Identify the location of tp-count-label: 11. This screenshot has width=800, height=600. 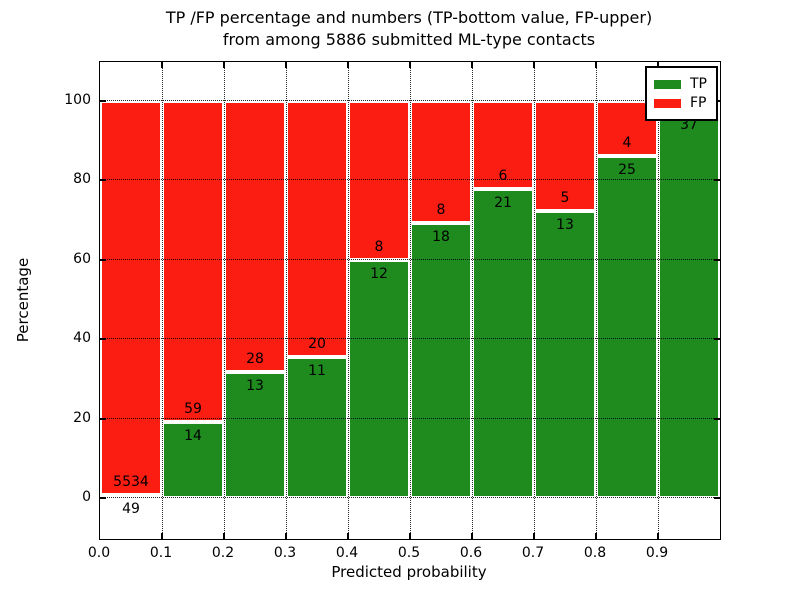
(317, 371).